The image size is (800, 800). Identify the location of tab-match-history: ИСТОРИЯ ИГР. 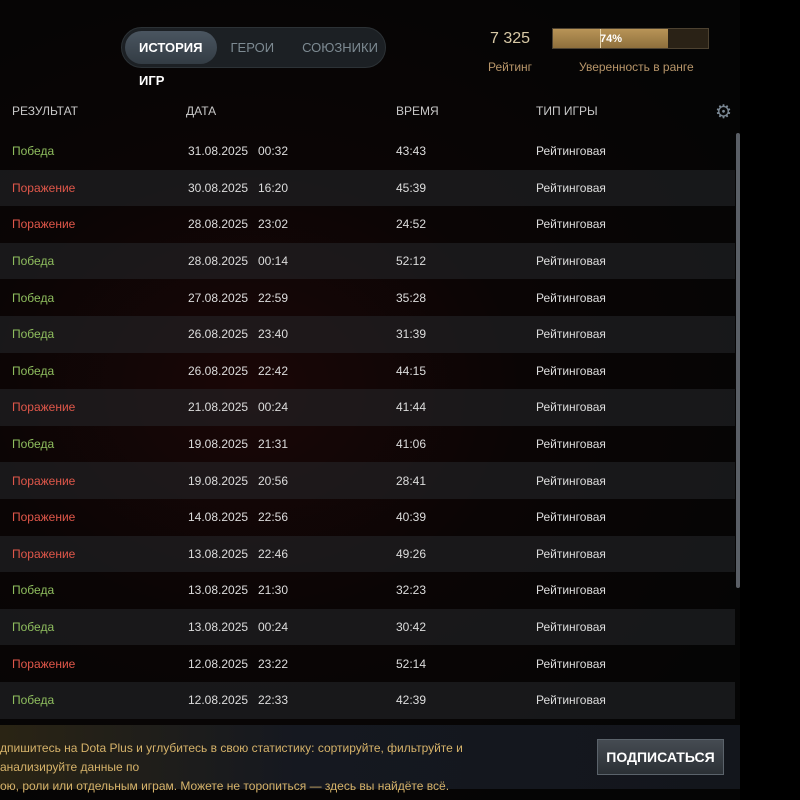
(171, 59).